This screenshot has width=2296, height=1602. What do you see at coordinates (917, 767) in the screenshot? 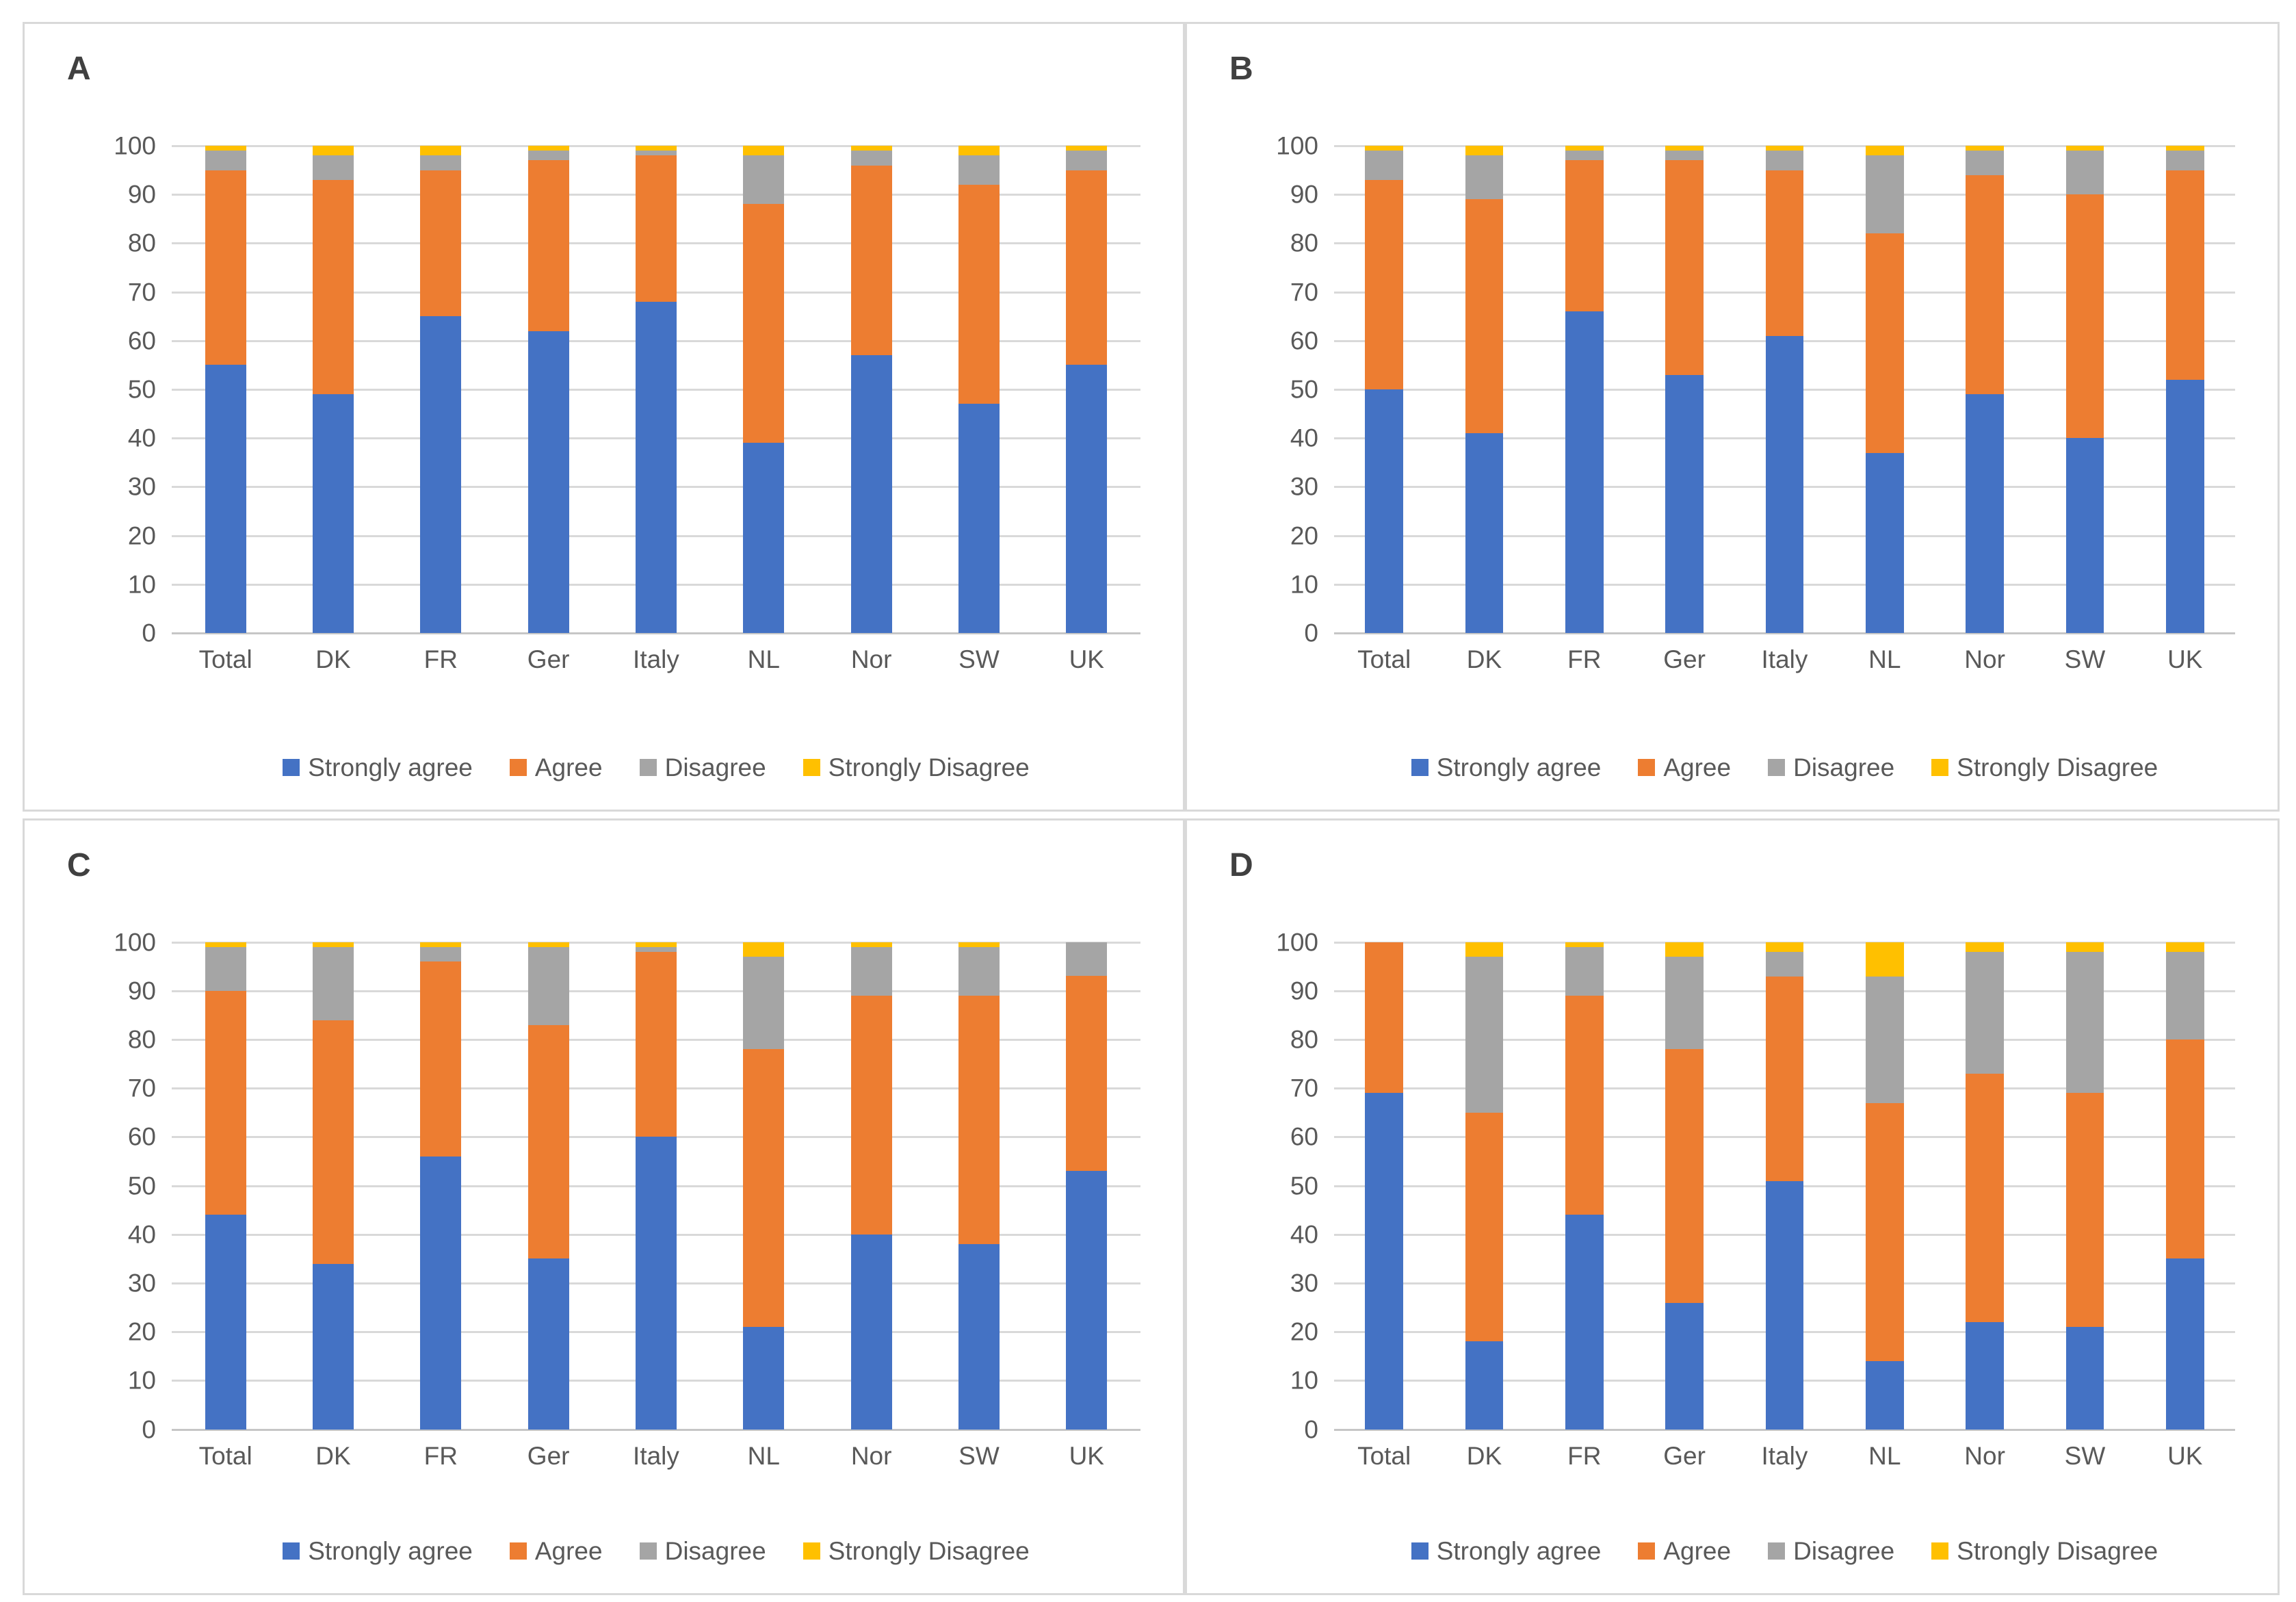
I see `legend-item-strongly-disagree: Strongly Disagree` at bounding box center [917, 767].